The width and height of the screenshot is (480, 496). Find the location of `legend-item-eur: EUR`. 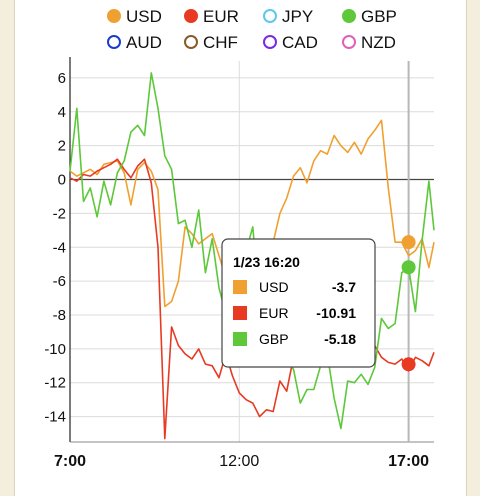

legend-item-eur: EUR is located at coordinates (211, 16).